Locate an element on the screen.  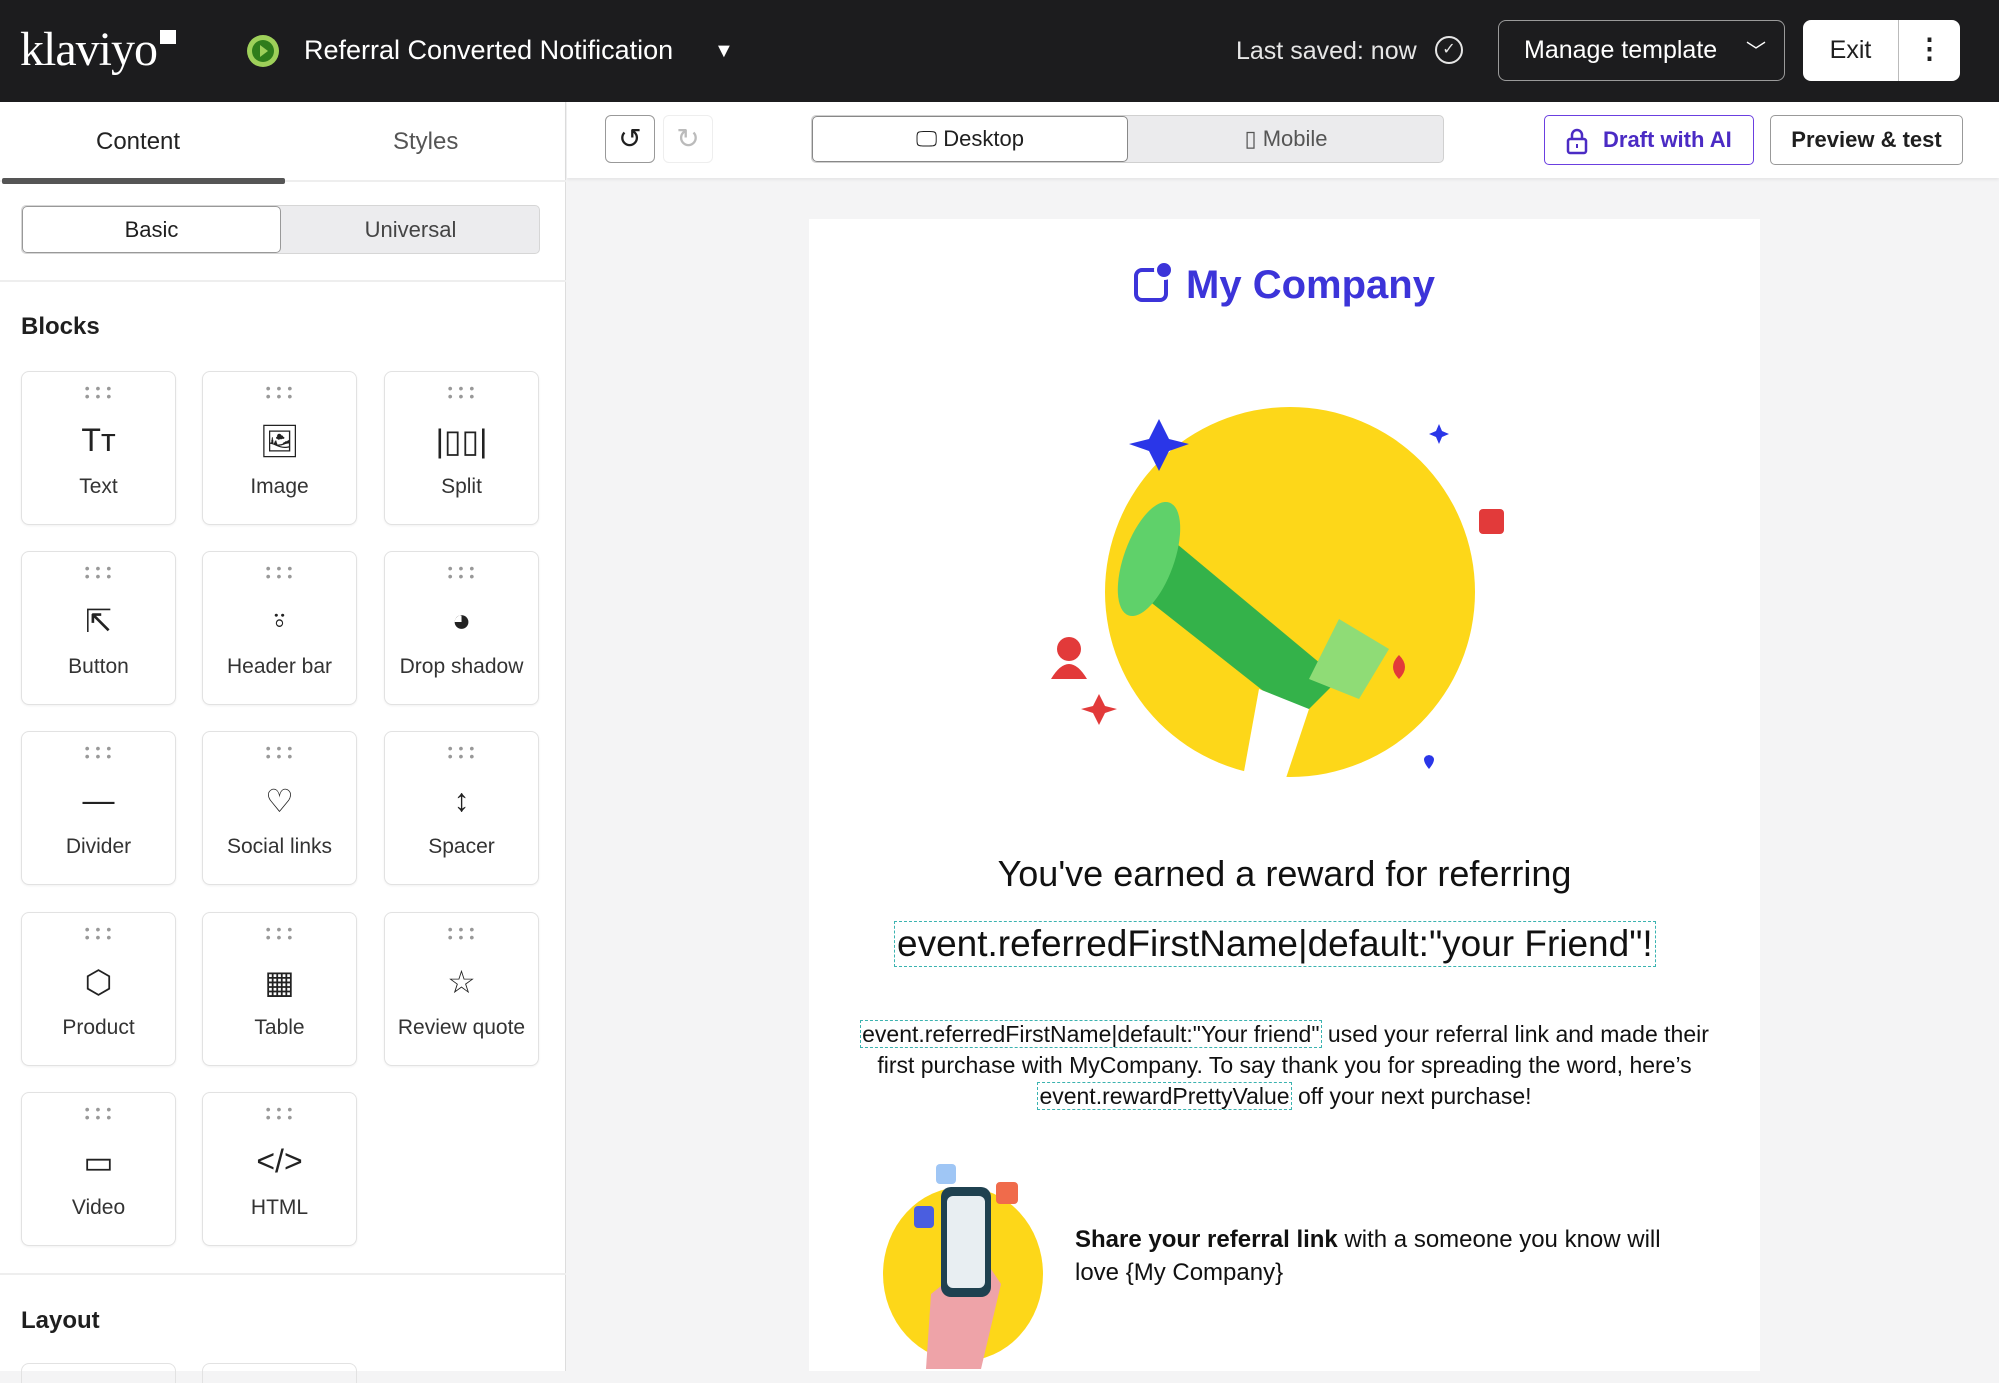
block-tile-video: • • • • • • ▭ Video is located at coordinates (98, 1169).